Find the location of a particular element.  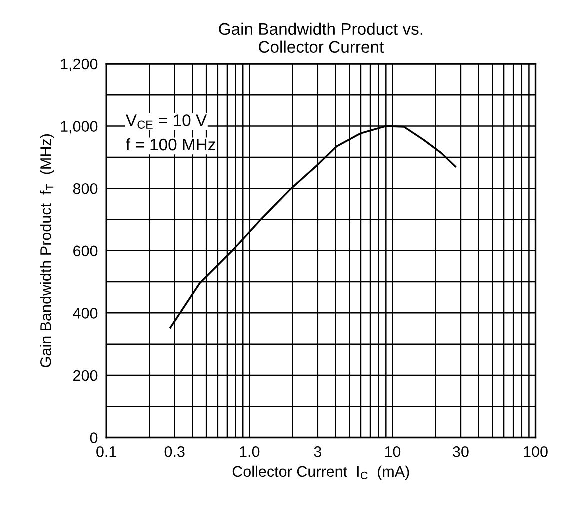

y-tick-label: 400 is located at coordinates (85, 313).